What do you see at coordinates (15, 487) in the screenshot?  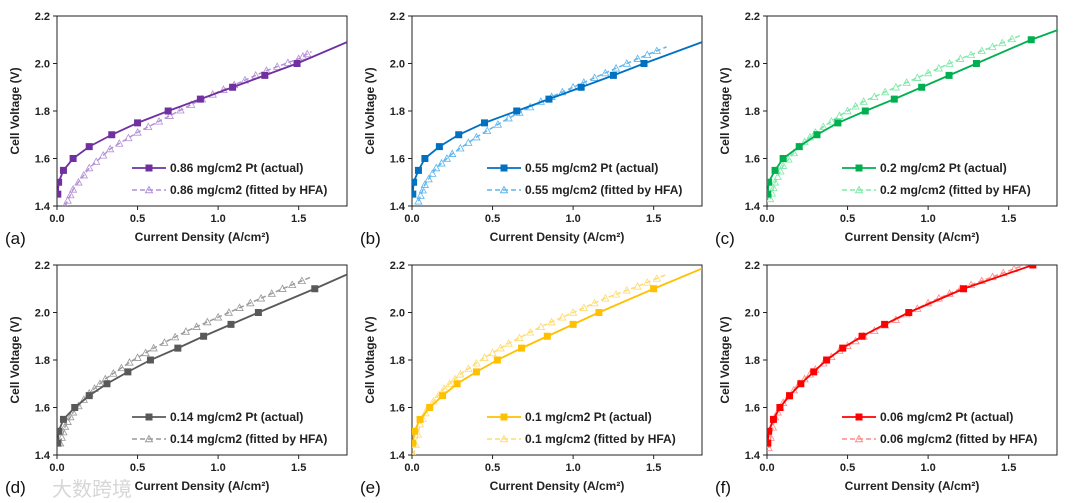 I see `panel-label: (d)` at bounding box center [15, 487].